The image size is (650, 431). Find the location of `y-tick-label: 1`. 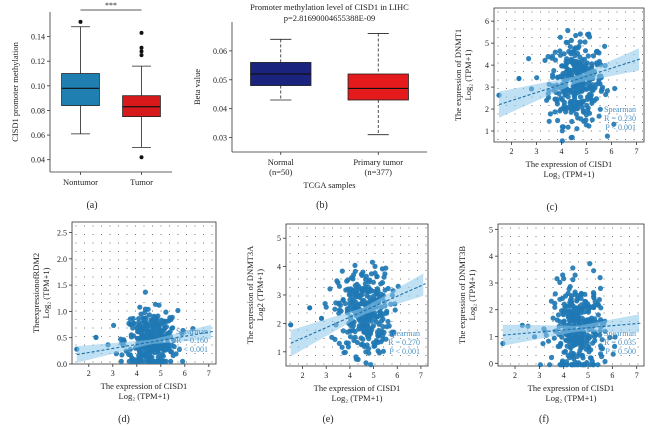

y-tick-label: 1 is located at coordinates (487, 131).